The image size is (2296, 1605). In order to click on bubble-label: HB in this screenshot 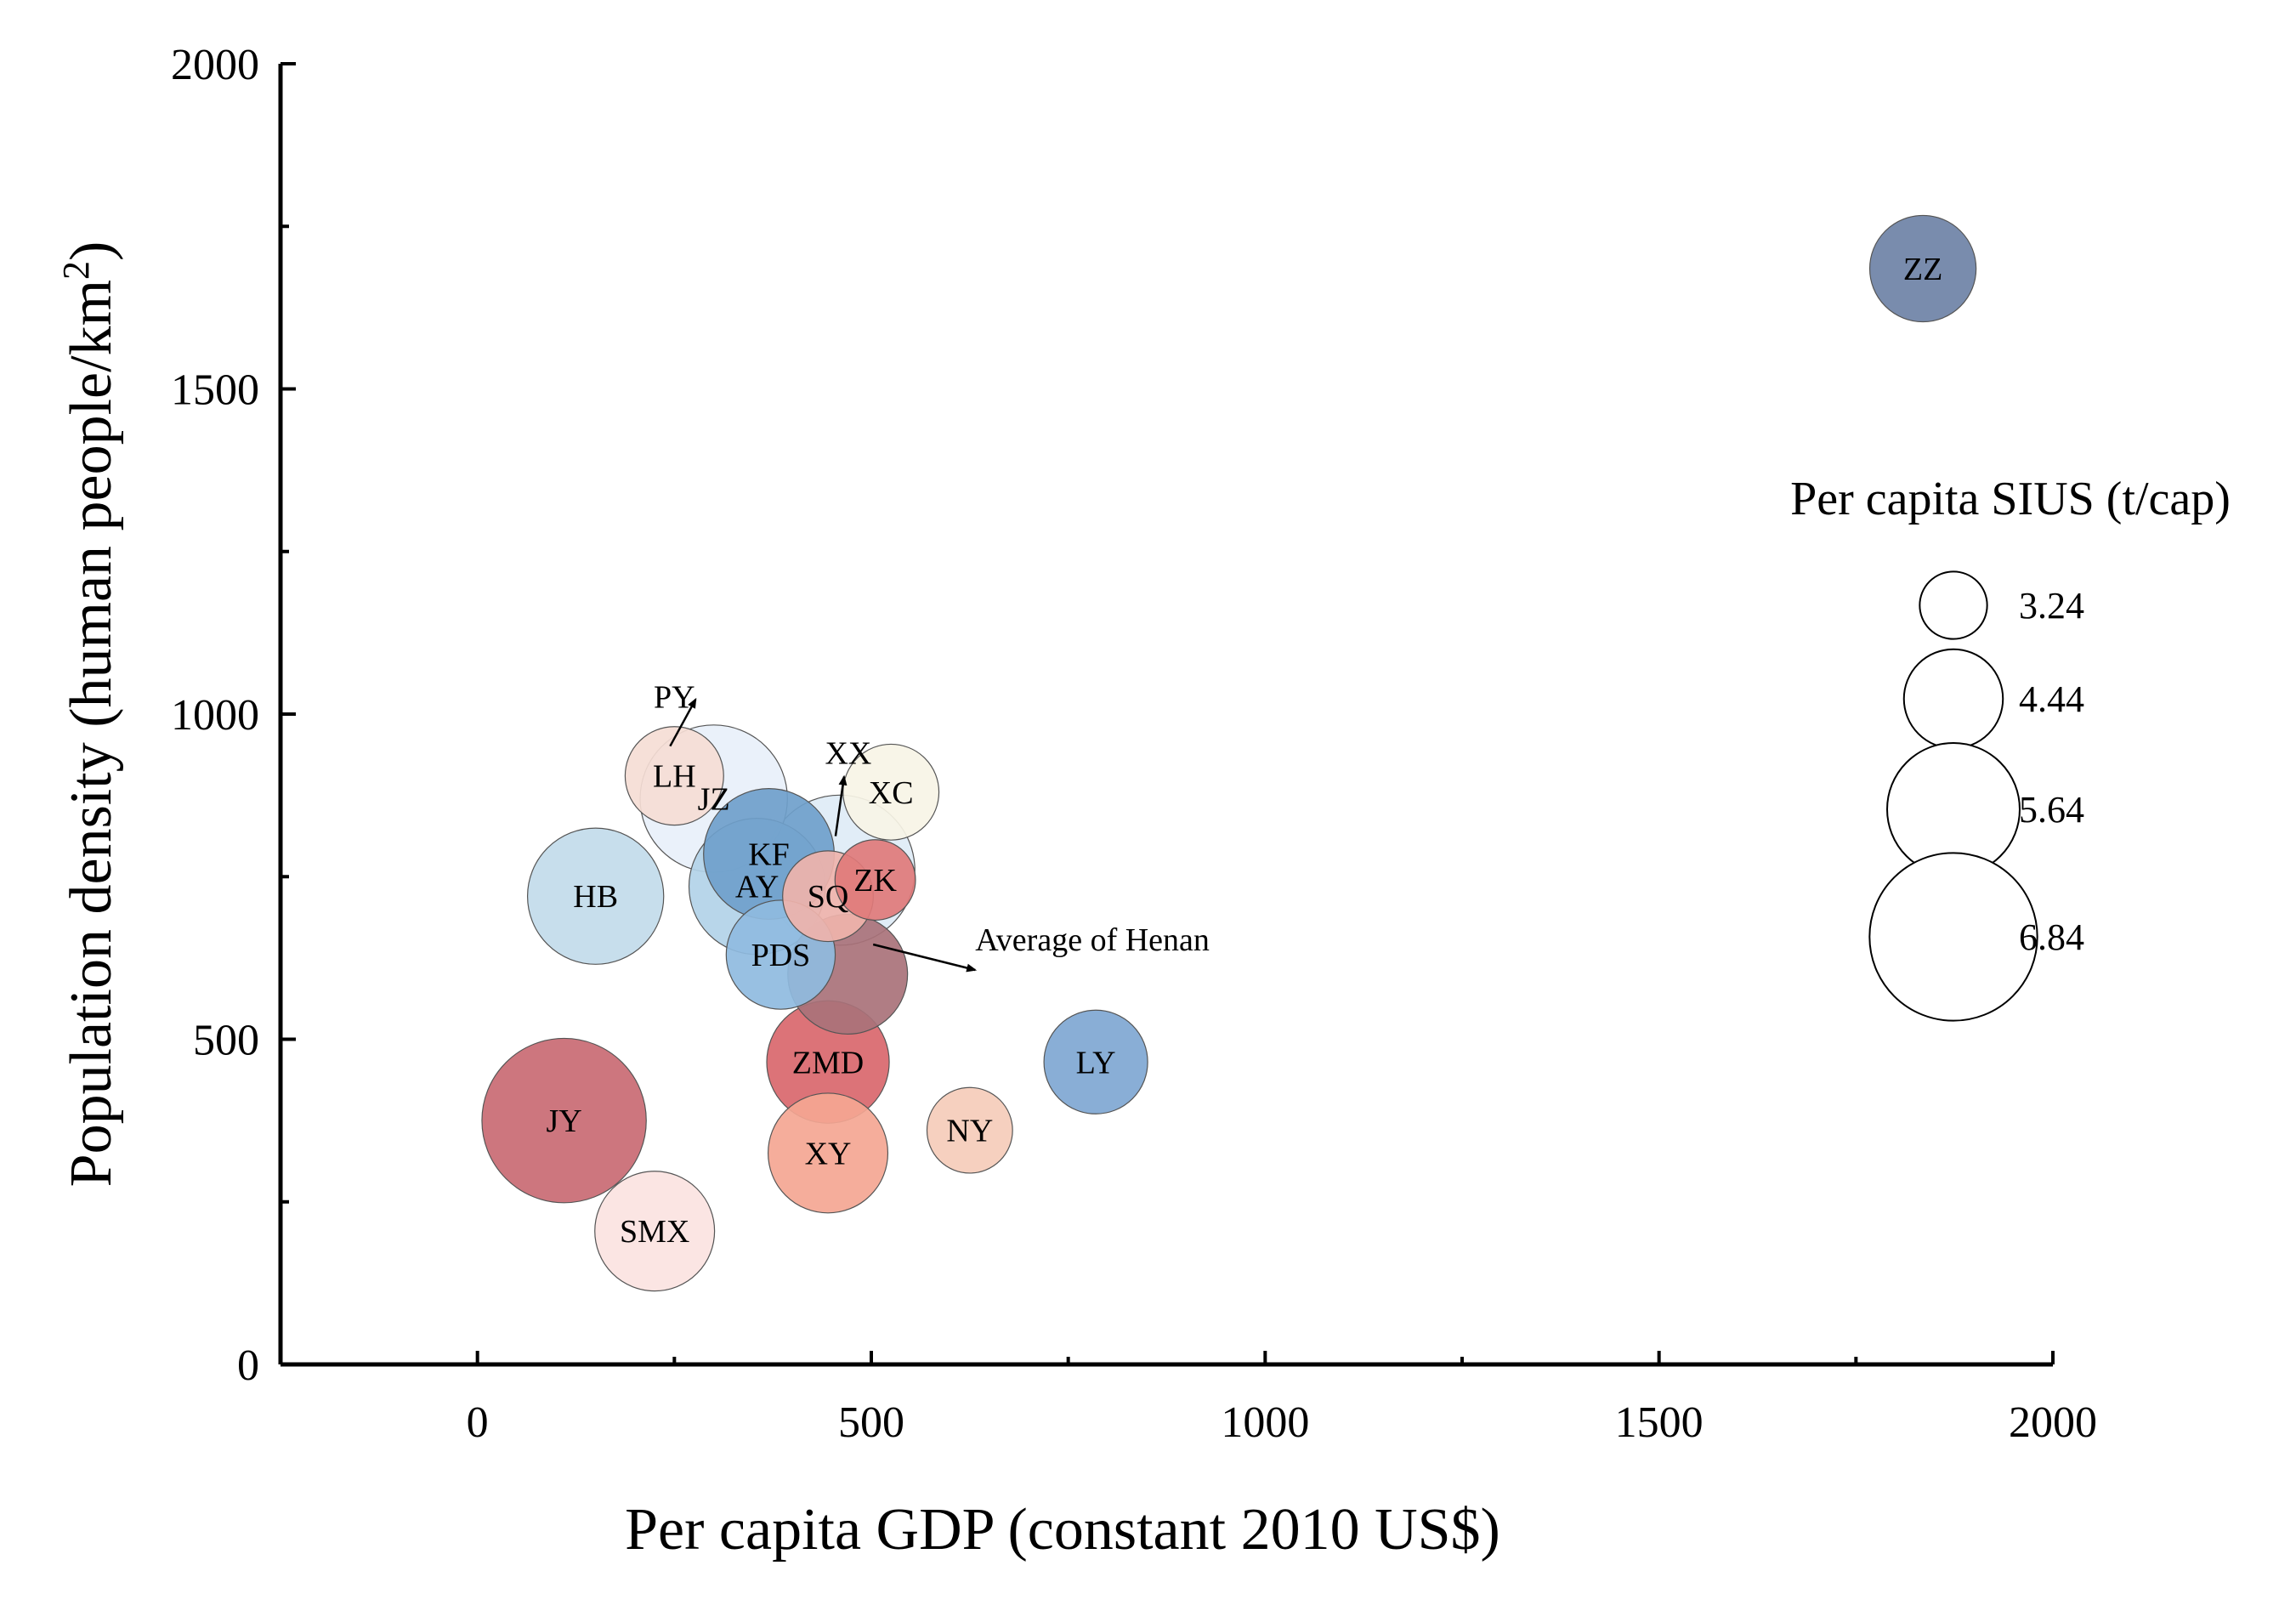, I will do `click(595, 897)`.